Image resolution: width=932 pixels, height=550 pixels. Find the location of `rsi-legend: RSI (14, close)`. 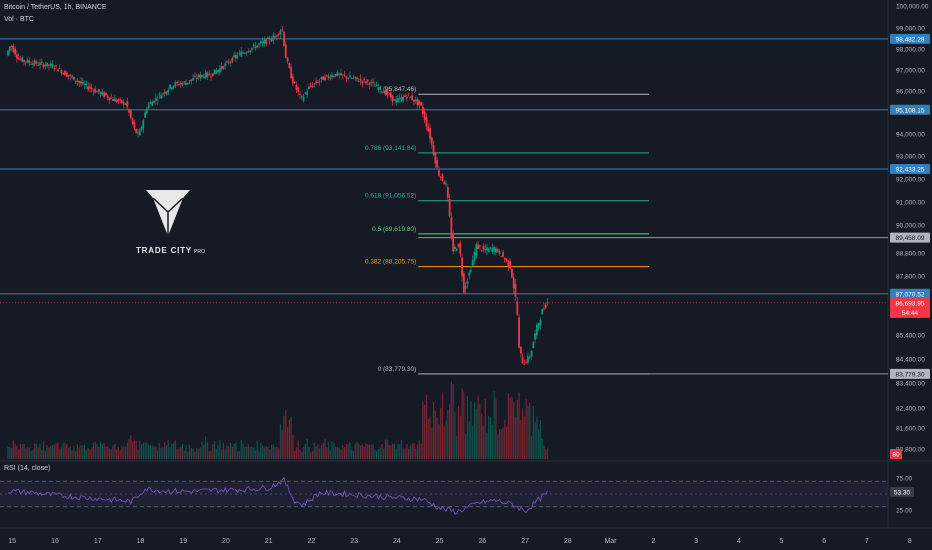

rsi-legend: RSI (14, close) is located at coordinates (27, 468).